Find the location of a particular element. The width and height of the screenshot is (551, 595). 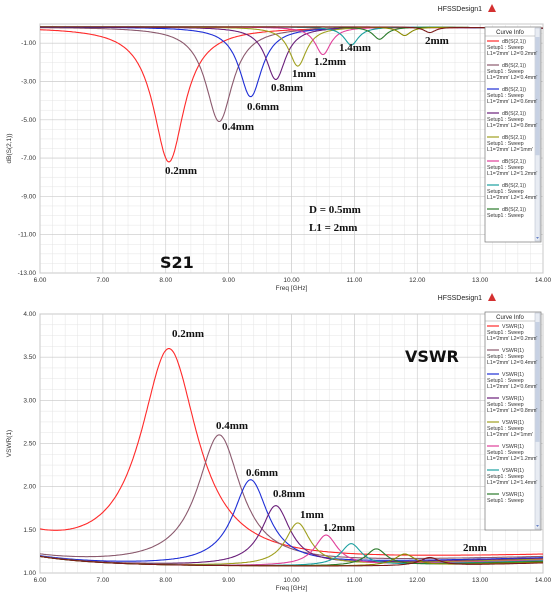

y-axis-label: dB(S(2,1)) is located at coordinates (9, 149).